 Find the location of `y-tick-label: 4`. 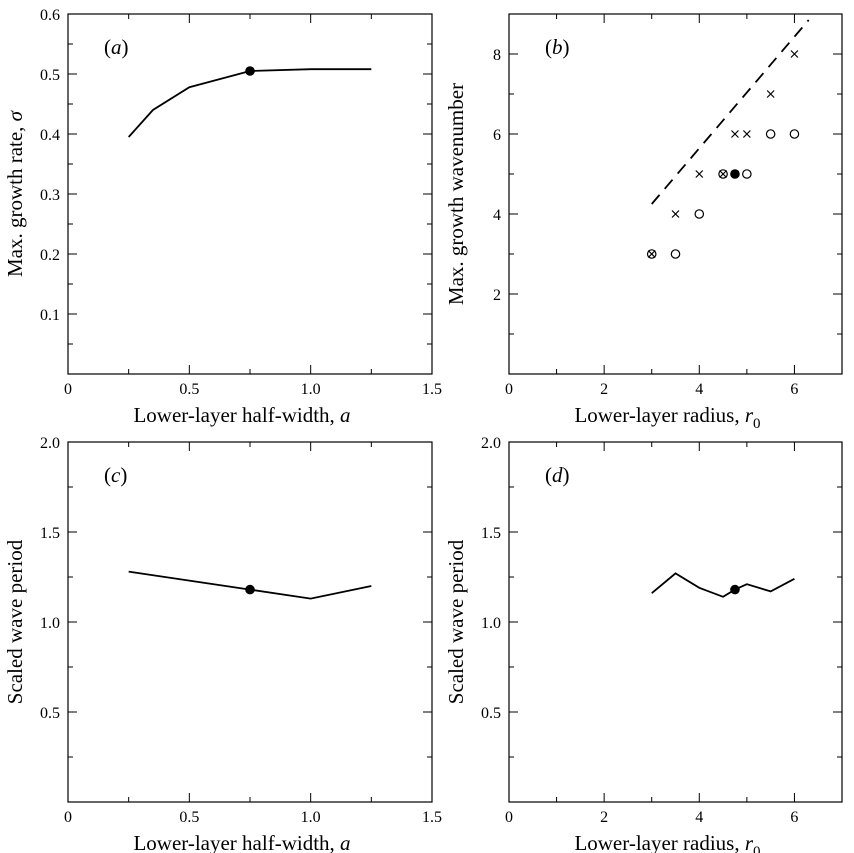

y-tick-label: 4 is located at coordinates (497, 215).